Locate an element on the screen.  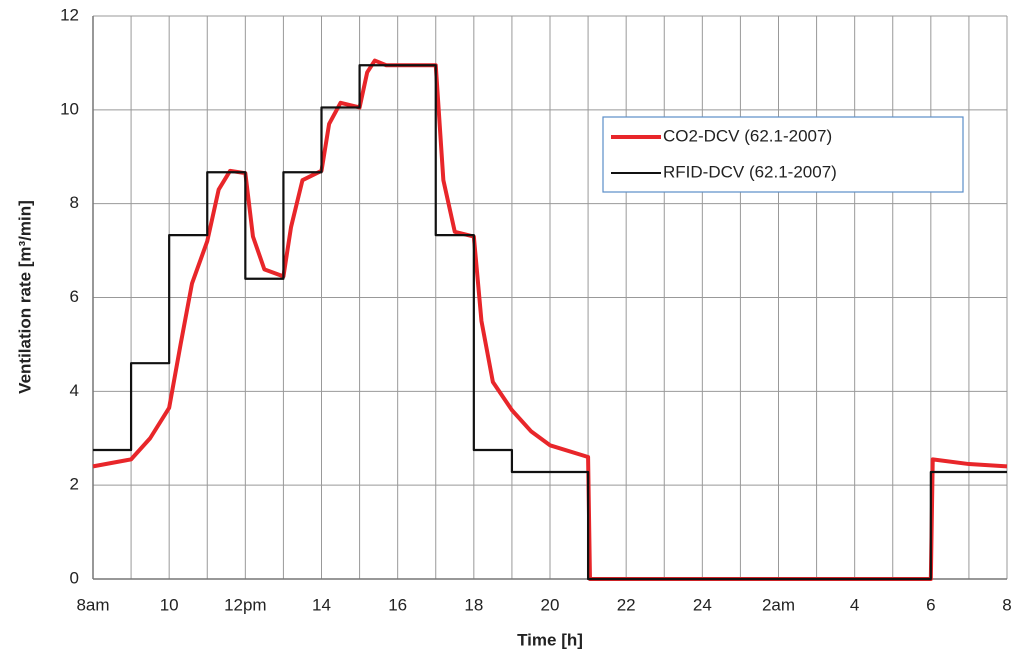
x-tick-label: 10 is located at coordinates (169, 604).